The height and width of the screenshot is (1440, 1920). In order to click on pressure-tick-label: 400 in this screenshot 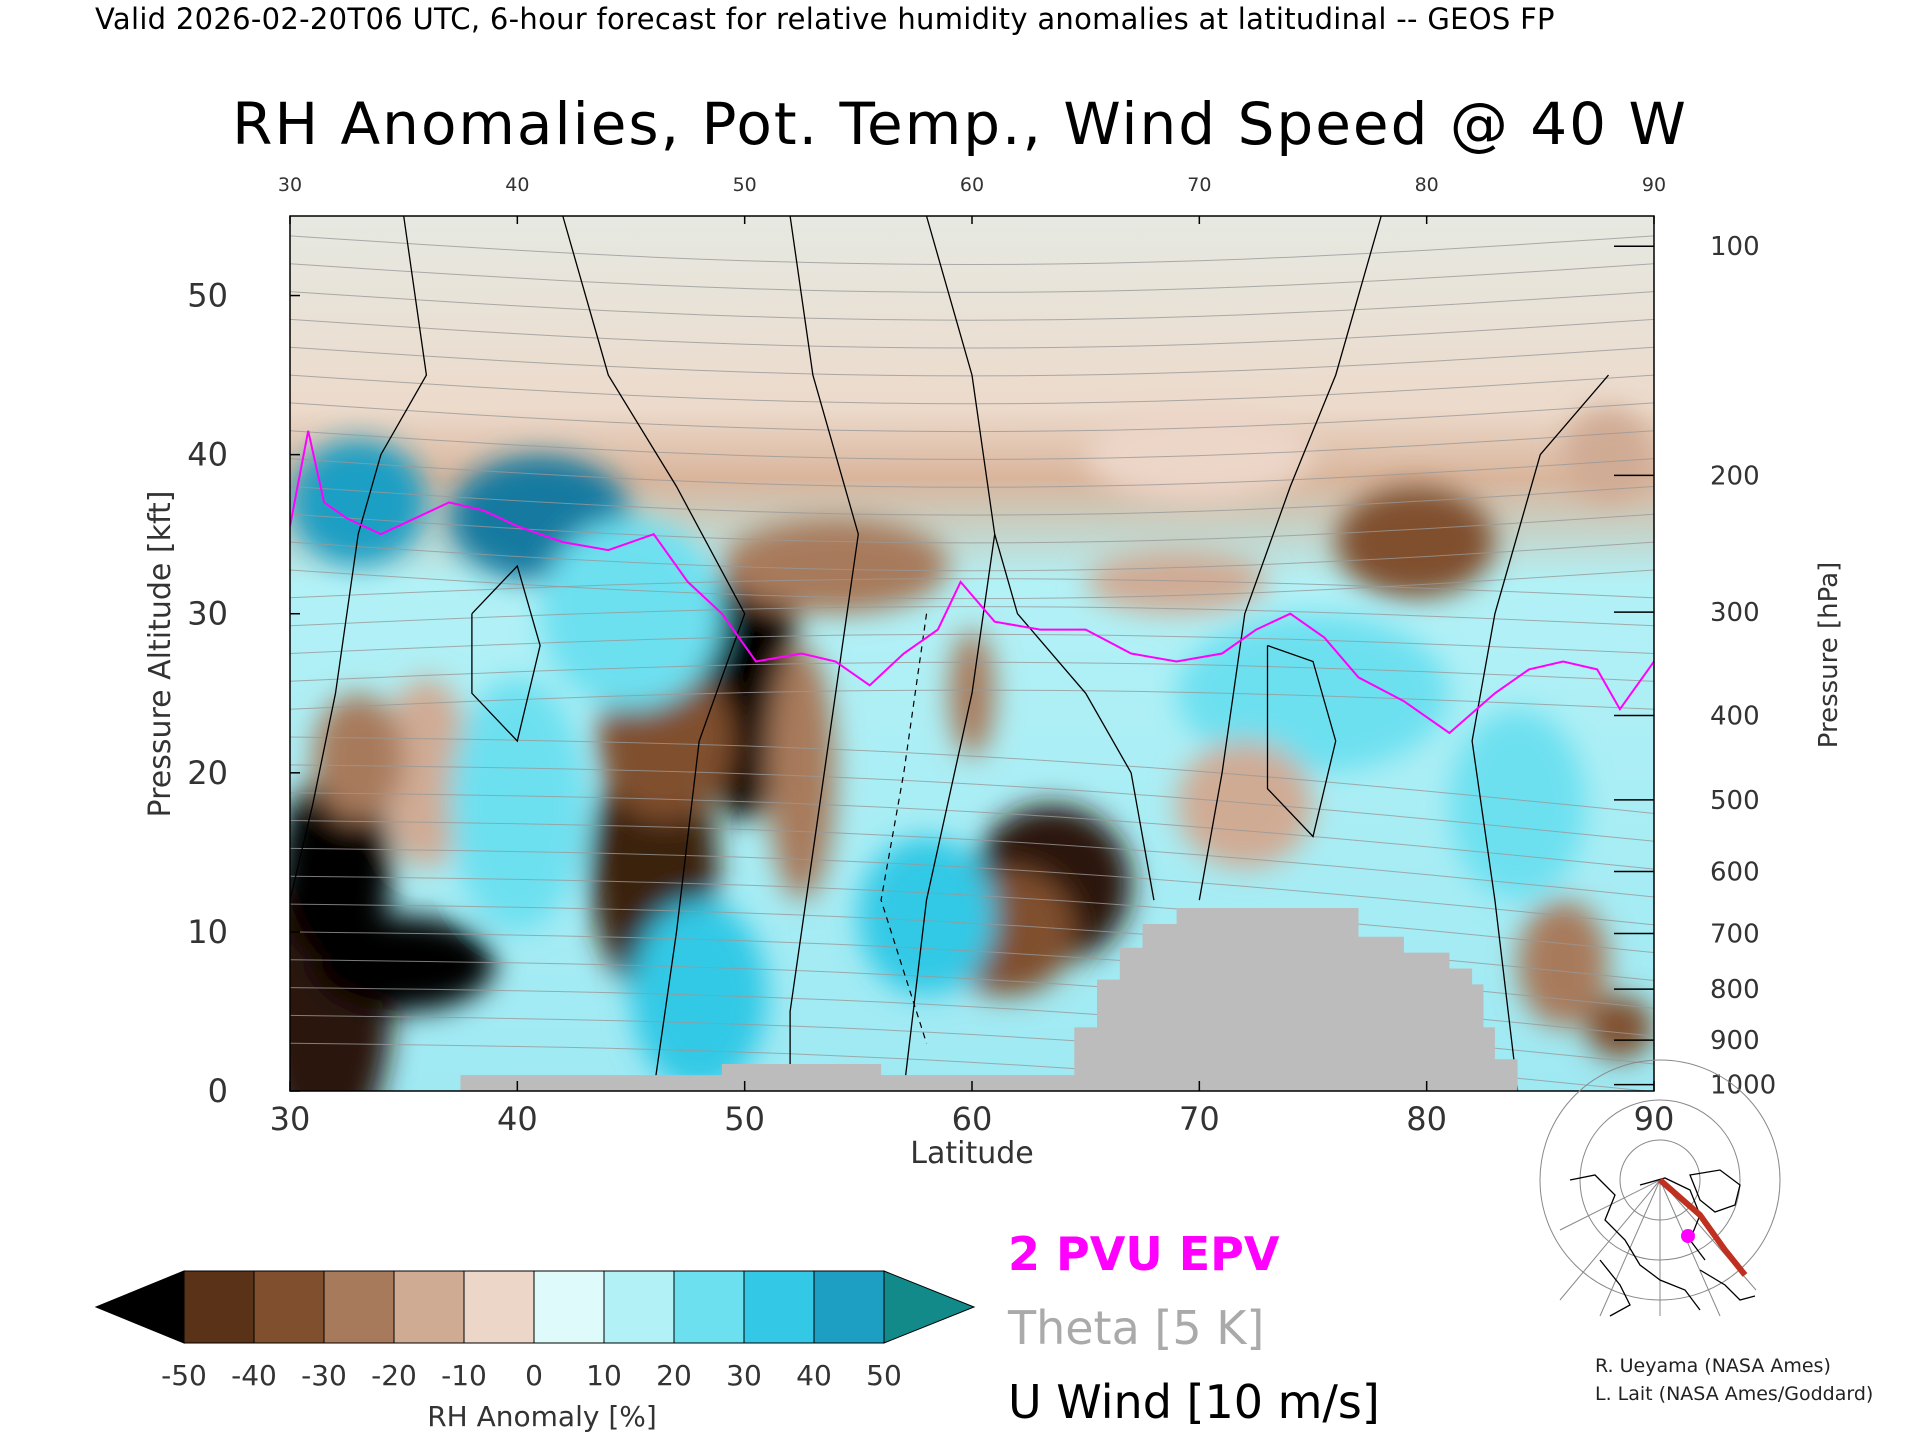, I will do `click(1735, 717)`.